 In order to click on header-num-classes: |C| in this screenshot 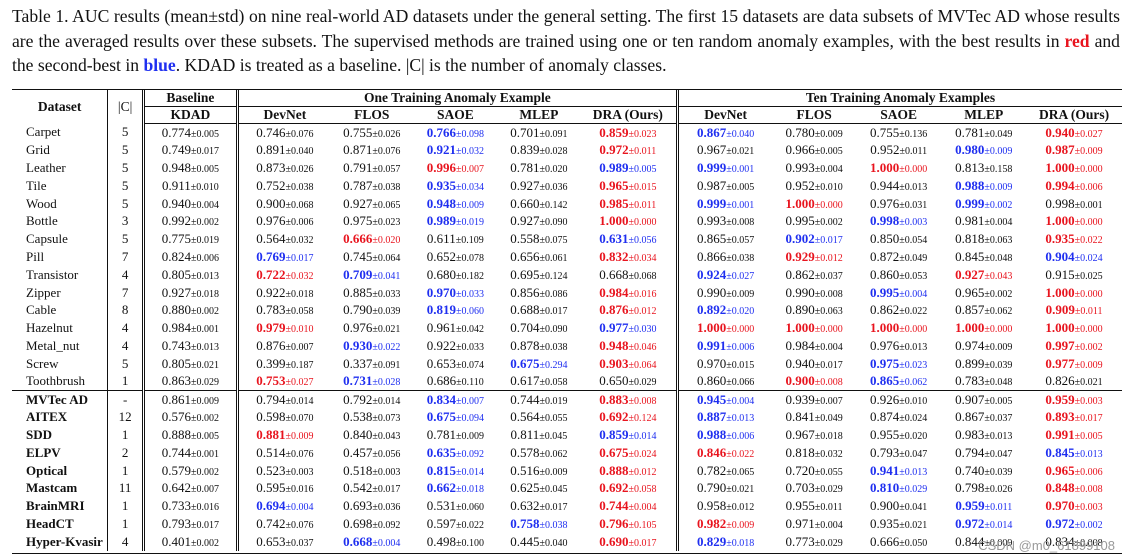, I will do `click(125, 107)`.